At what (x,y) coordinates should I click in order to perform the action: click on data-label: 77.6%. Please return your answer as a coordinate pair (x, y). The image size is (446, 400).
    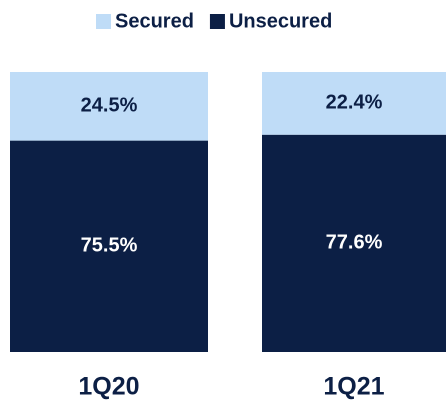
    Looking at the image, I should click on (354, 243).